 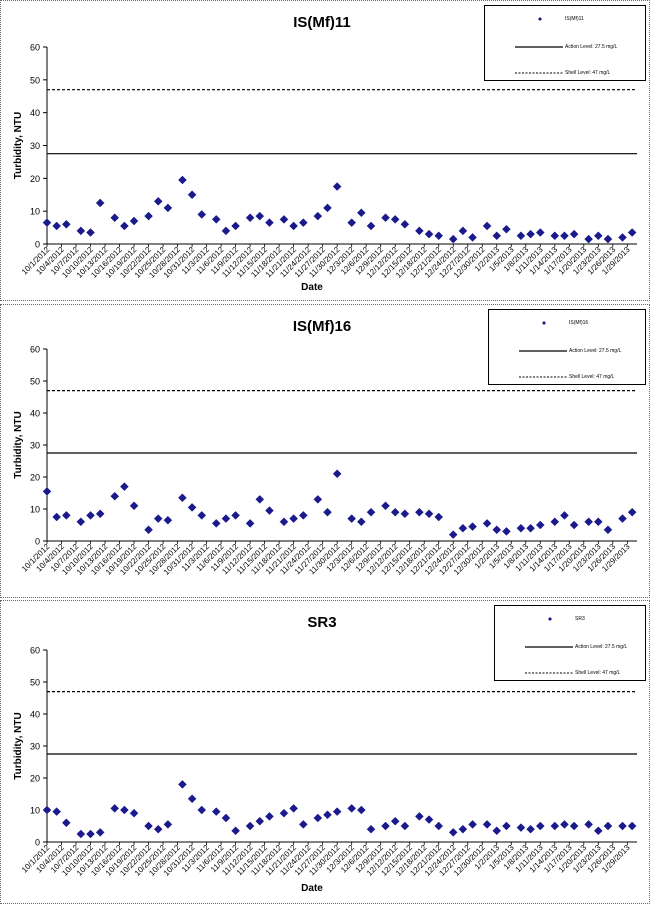 What do you see at coordinates (18, 444) in the screenshot?
I see `chart-2-ylabel: Turbidity, NTU` at bounding box center [18, 444].